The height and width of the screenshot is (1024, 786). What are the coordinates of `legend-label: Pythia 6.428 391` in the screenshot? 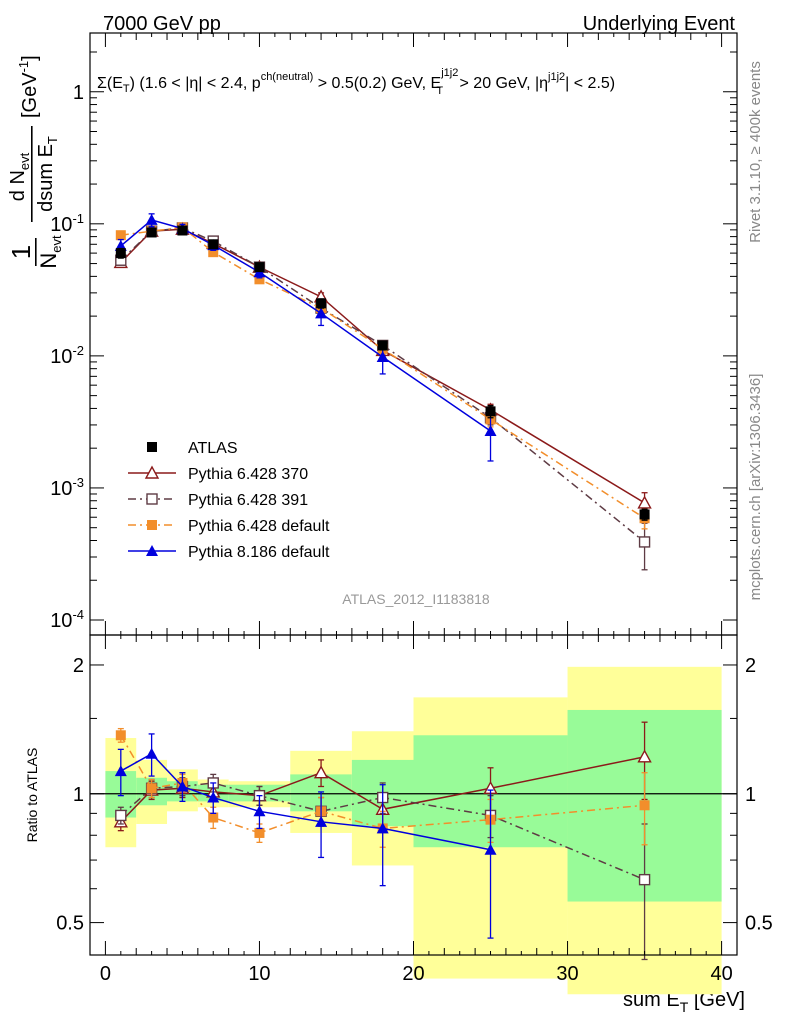 It's located at (248, 500).